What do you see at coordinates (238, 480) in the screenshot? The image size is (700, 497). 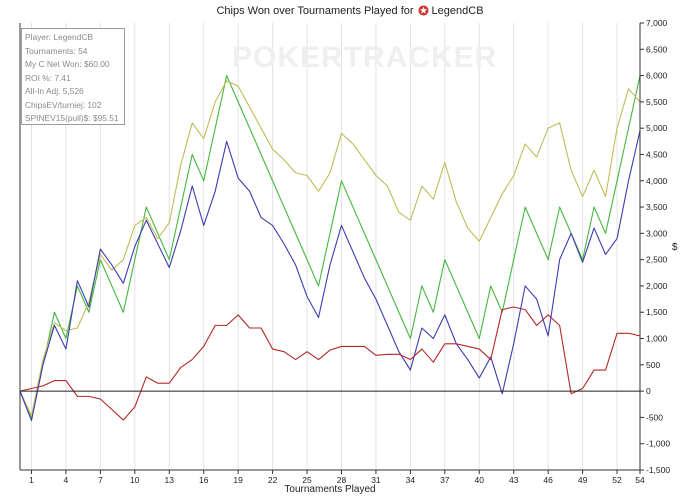 I see `x-tick-label: 19` at bounding box center [238, 480].